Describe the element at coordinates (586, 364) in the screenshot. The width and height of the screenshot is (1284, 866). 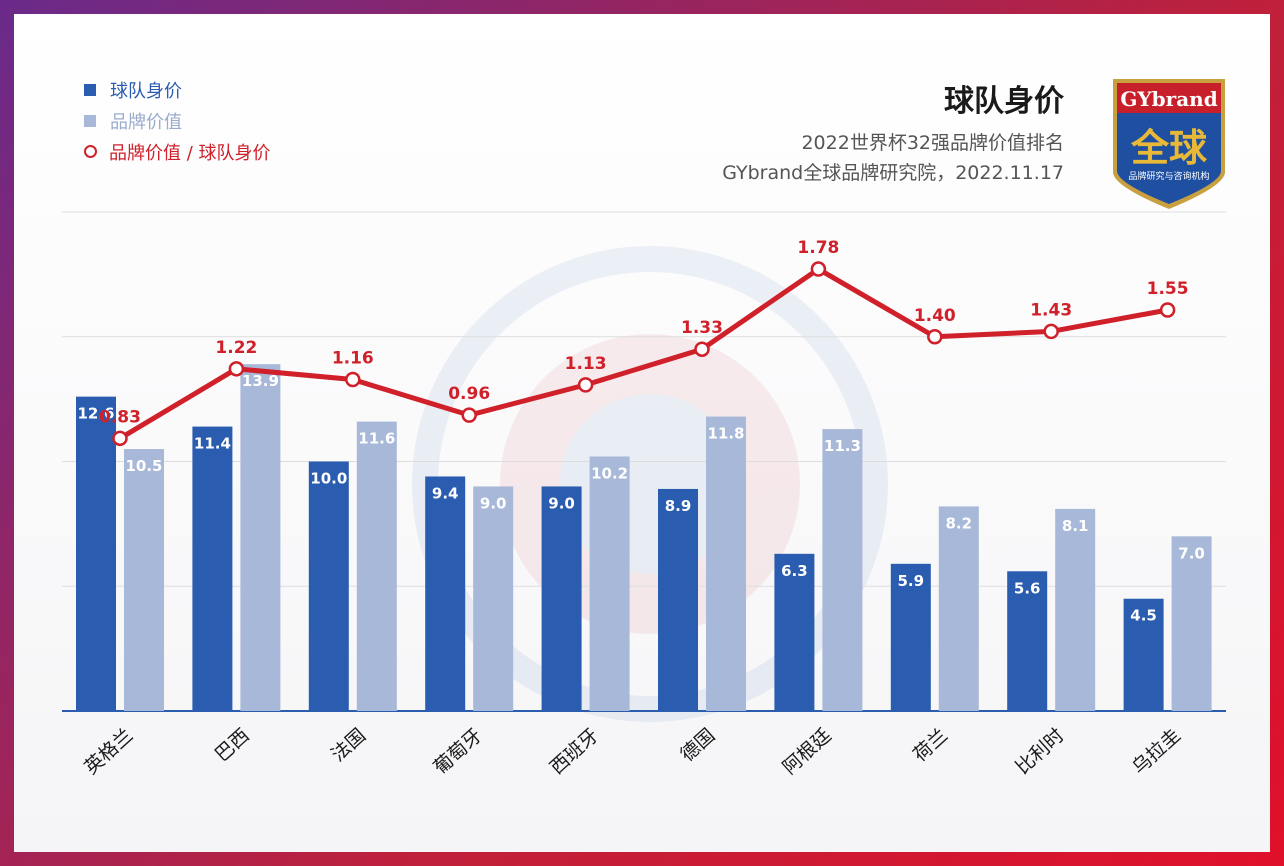
I see `ratio-label: 1.13` at that location.